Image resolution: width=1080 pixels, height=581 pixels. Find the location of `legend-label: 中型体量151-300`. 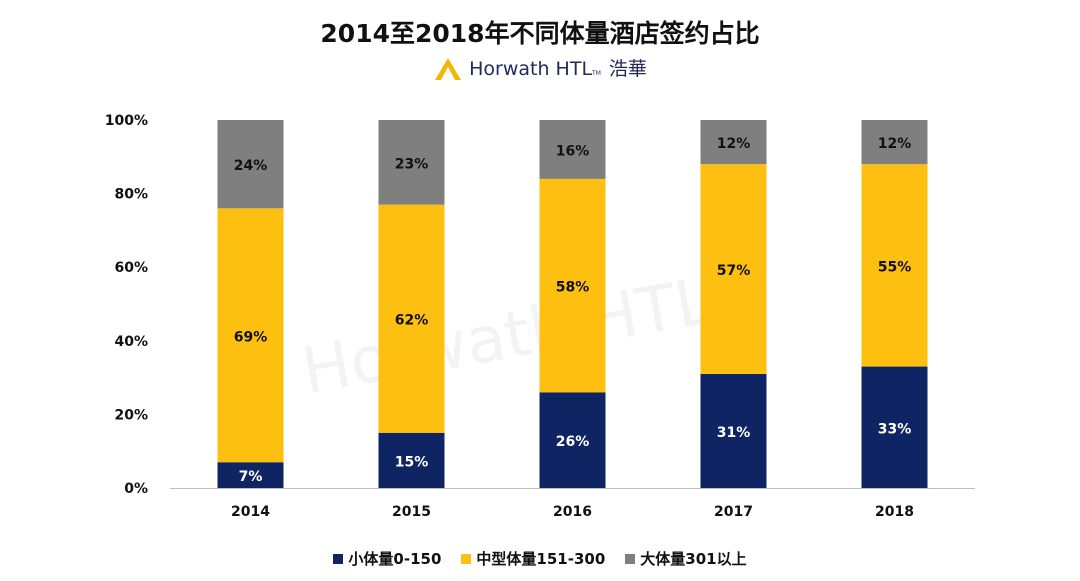

legend-label: 中型体量151-300 is located at coordinates (540, 559).